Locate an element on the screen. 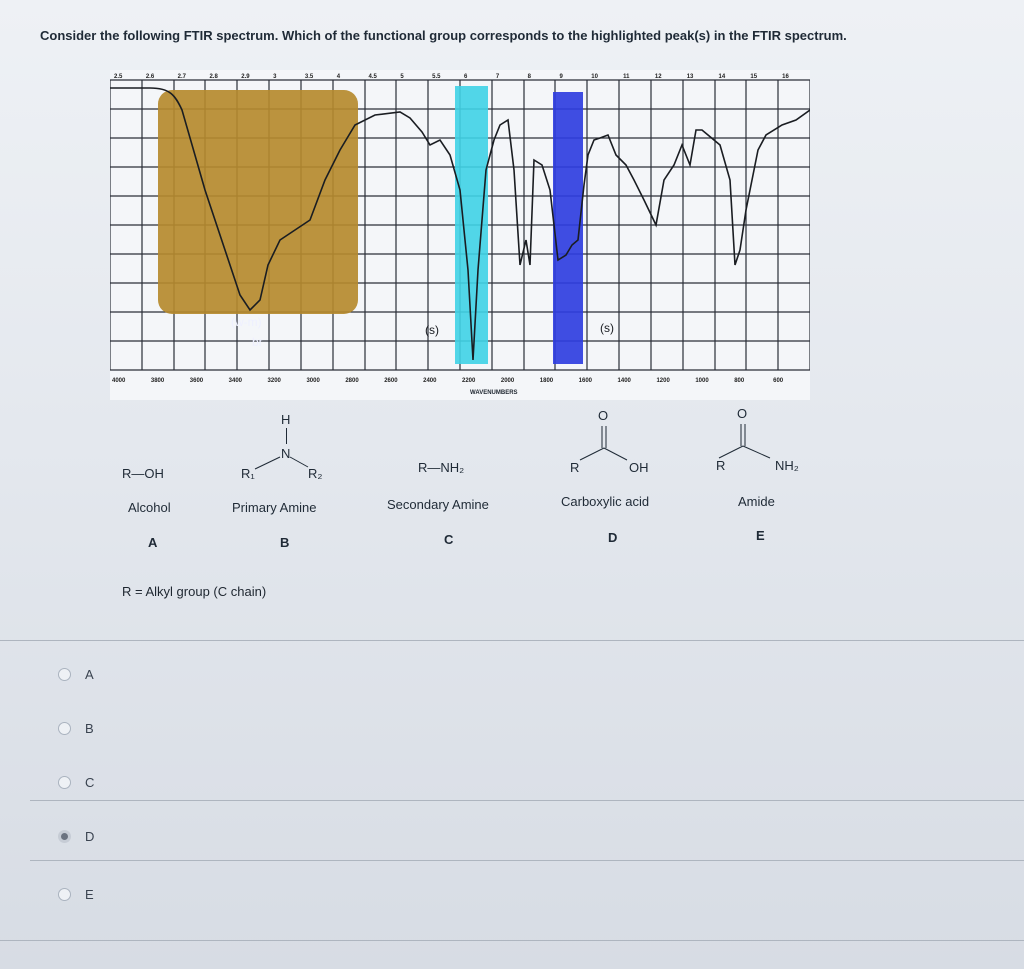  option-b-radio is located at coordinates (64, 728).